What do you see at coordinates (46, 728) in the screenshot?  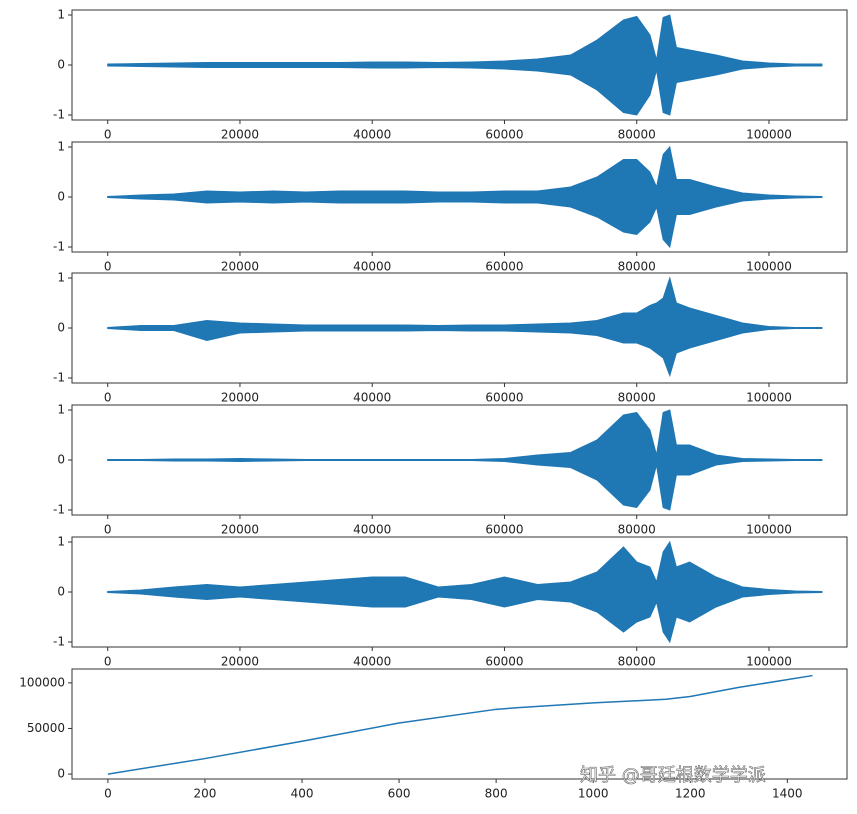 I see `y-tick-label: 50000` at bounding box center [46, 728].